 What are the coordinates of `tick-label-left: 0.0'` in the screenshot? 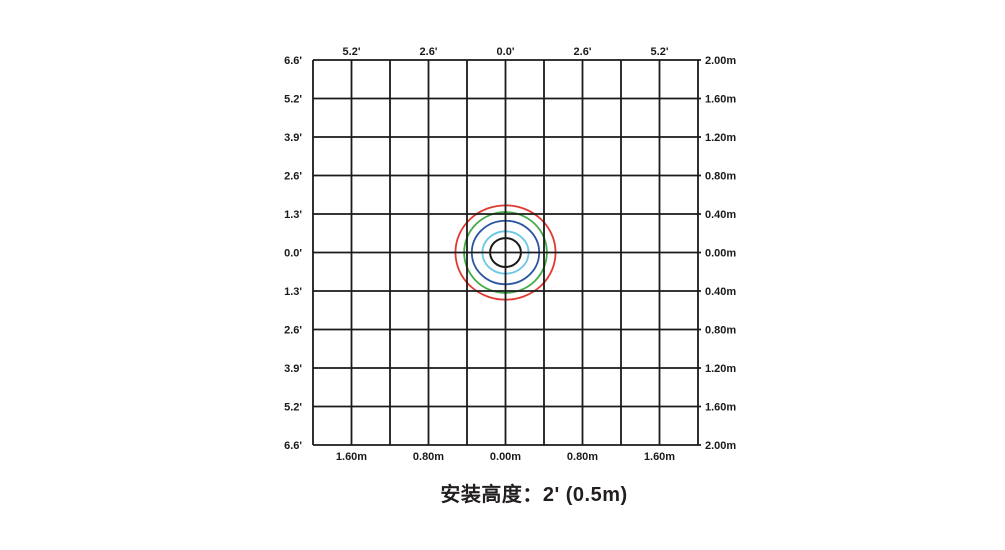 It's located at (293, 254).